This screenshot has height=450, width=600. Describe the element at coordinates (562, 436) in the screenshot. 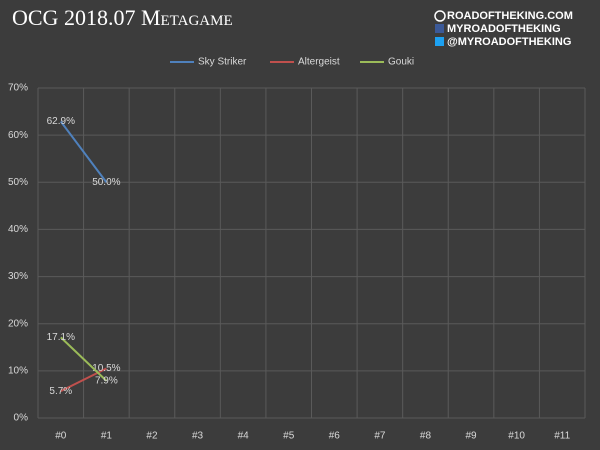

I see `x-tick-label: #11` at that location.